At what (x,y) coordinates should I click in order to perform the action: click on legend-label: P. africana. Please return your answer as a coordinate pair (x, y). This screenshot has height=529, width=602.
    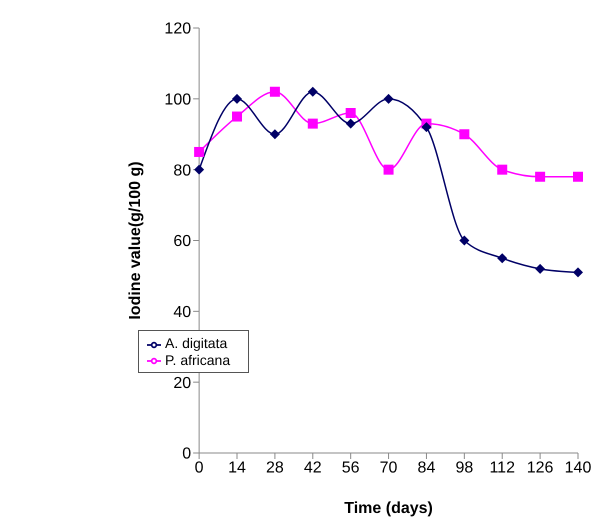
    Looking at the image, I should click on (197, 360).